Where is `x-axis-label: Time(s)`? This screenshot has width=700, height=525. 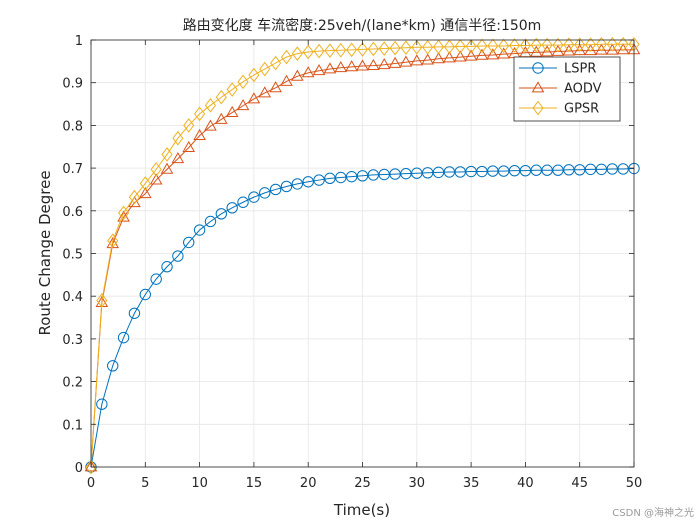 x-axis-label: Time(s) is located at coordinates (361, 510).